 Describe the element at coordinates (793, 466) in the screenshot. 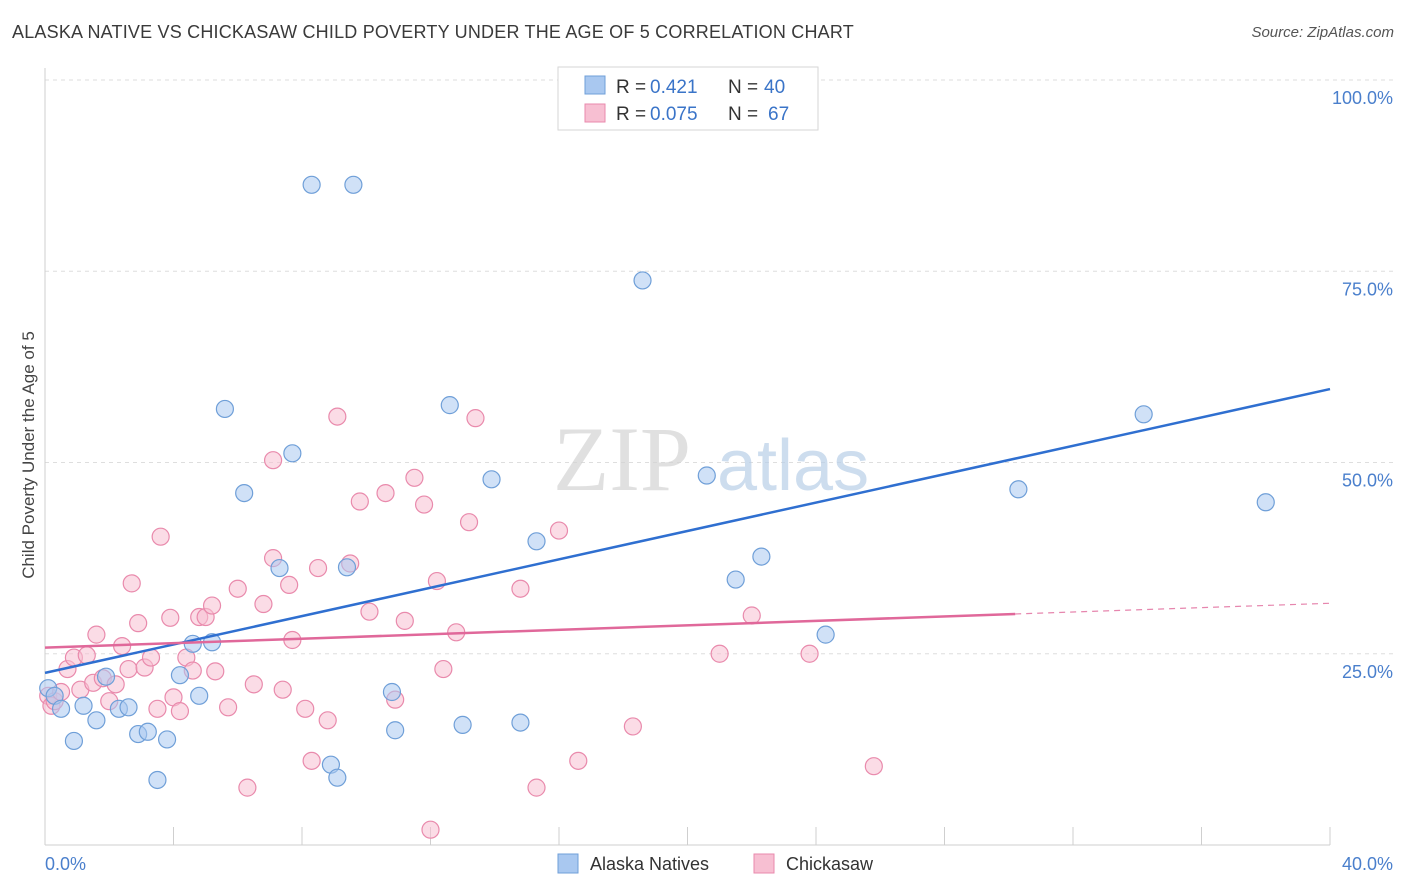

I see `watermark-atlas: atlas` at that location.